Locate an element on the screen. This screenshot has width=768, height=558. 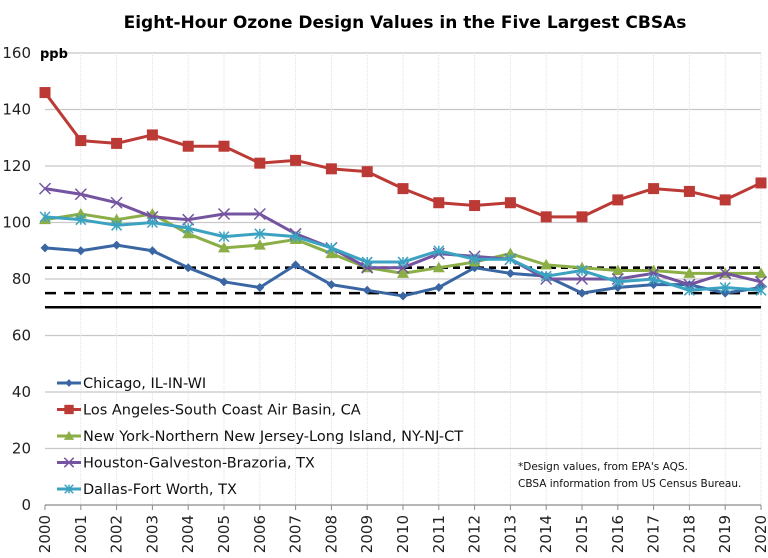
y-tick-label: 140 is located at coordinates (16, 110).